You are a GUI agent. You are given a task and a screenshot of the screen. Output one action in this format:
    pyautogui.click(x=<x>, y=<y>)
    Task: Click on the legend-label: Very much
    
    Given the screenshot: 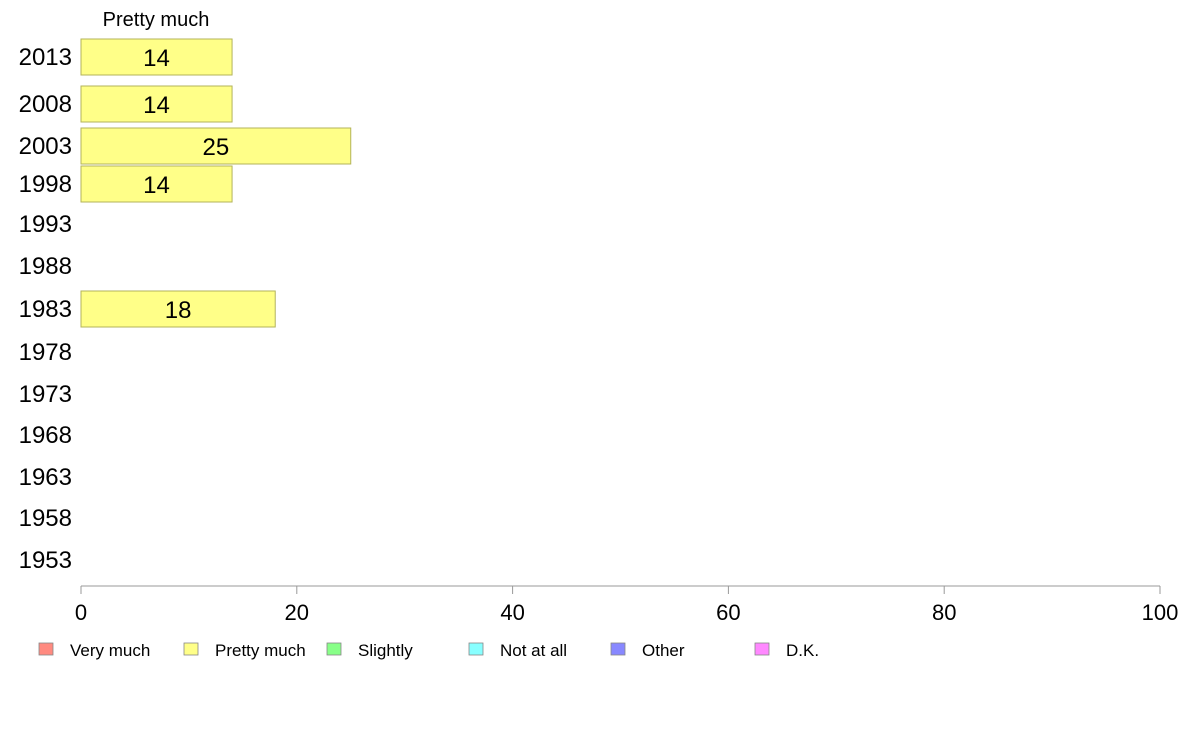 What is the action you would take?
    pyautogui.click(x=110, y=650)
    